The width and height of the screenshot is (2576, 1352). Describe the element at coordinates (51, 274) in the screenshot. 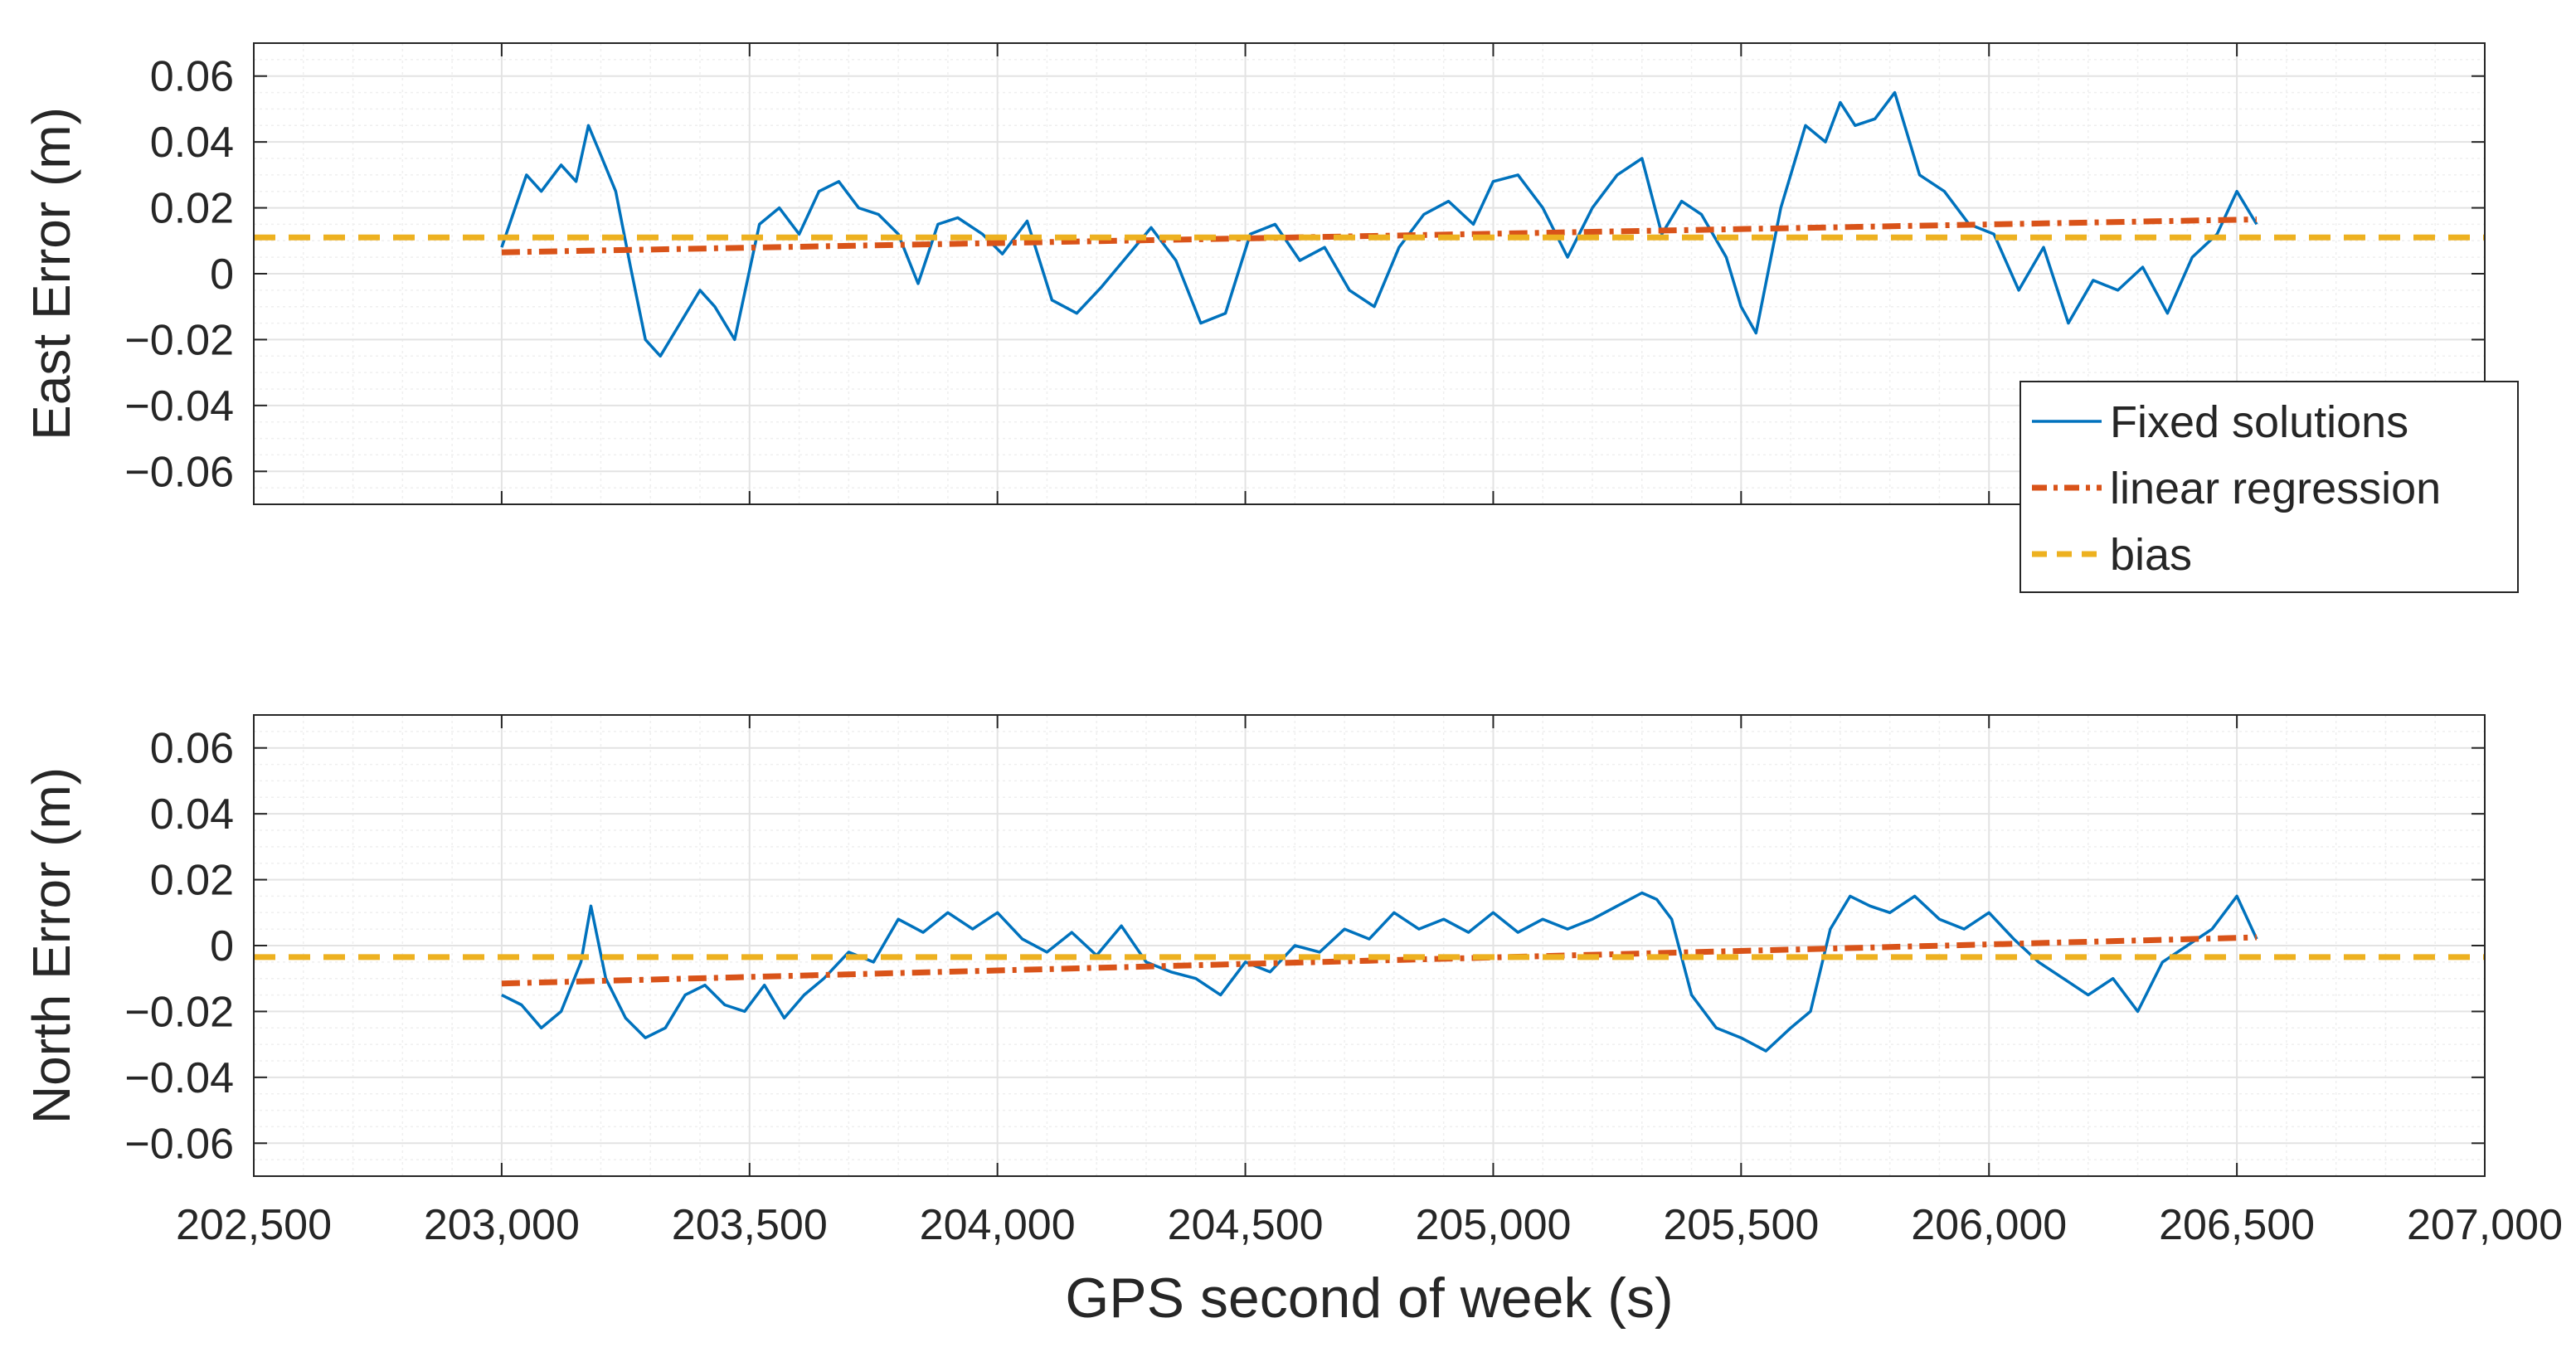

I see `y-axis-label: East Error (m)` at that location.